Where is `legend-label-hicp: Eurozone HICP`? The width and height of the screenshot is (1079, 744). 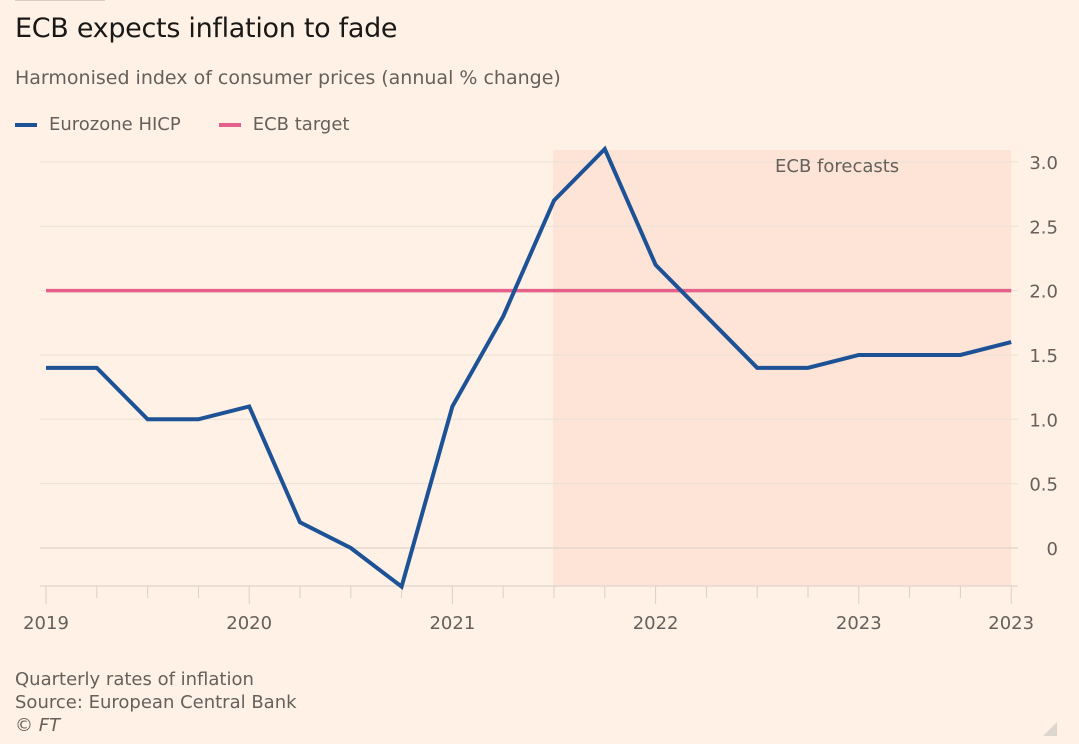
legend-label-hicp: Eurozone HICP is located at coordinates (115, 124).